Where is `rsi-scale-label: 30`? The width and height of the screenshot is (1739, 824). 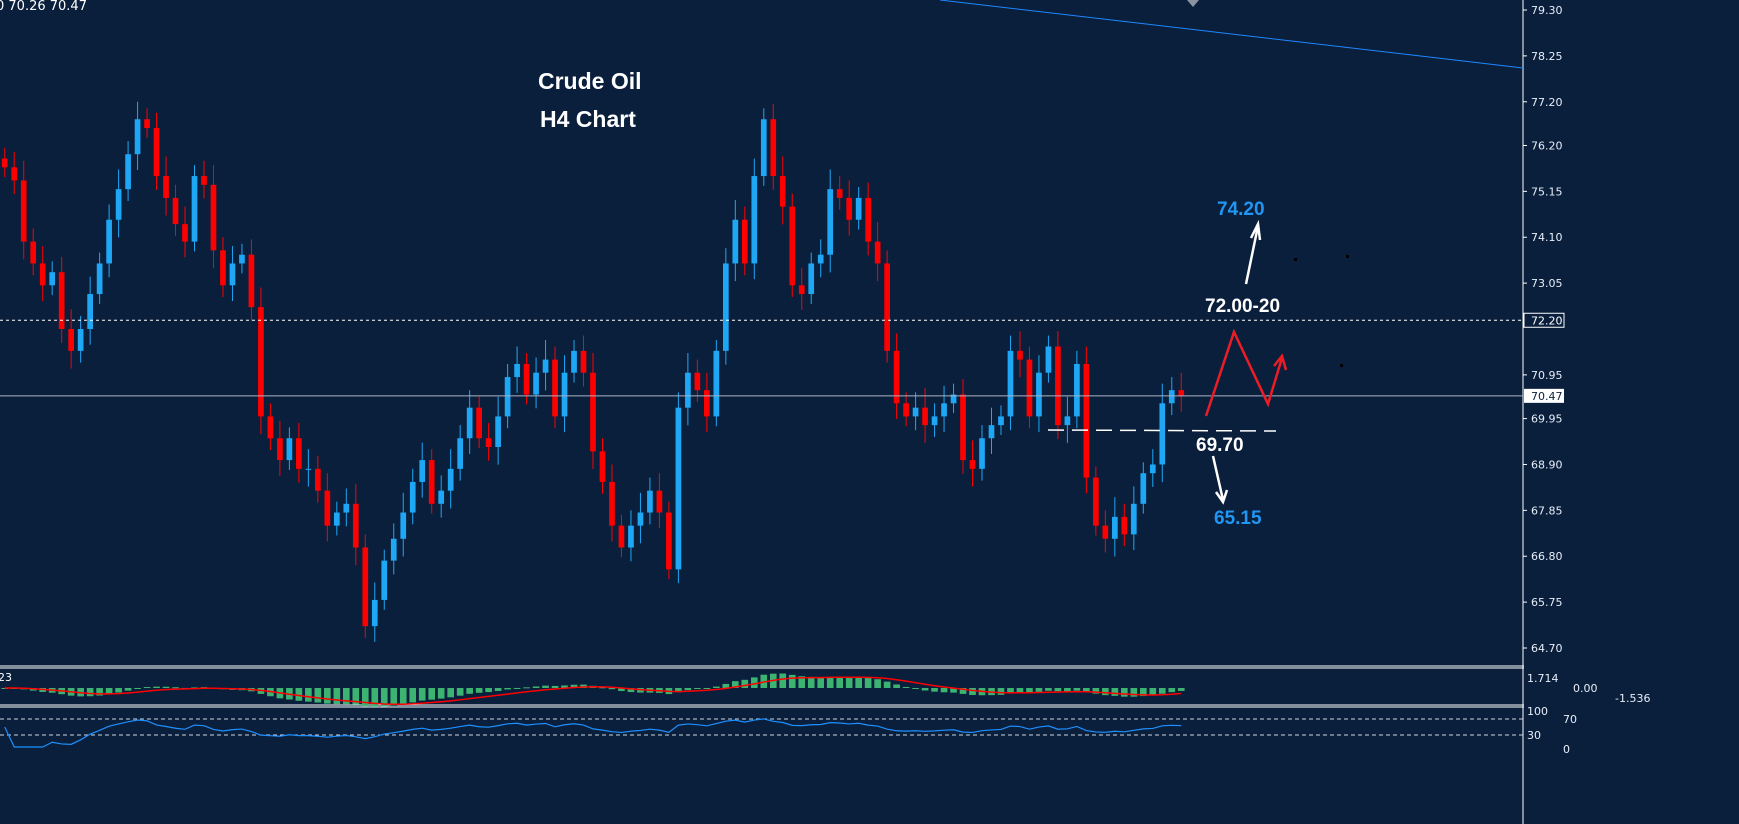
rsi-scale-label: 30 is located at coordinates (1534, 735).